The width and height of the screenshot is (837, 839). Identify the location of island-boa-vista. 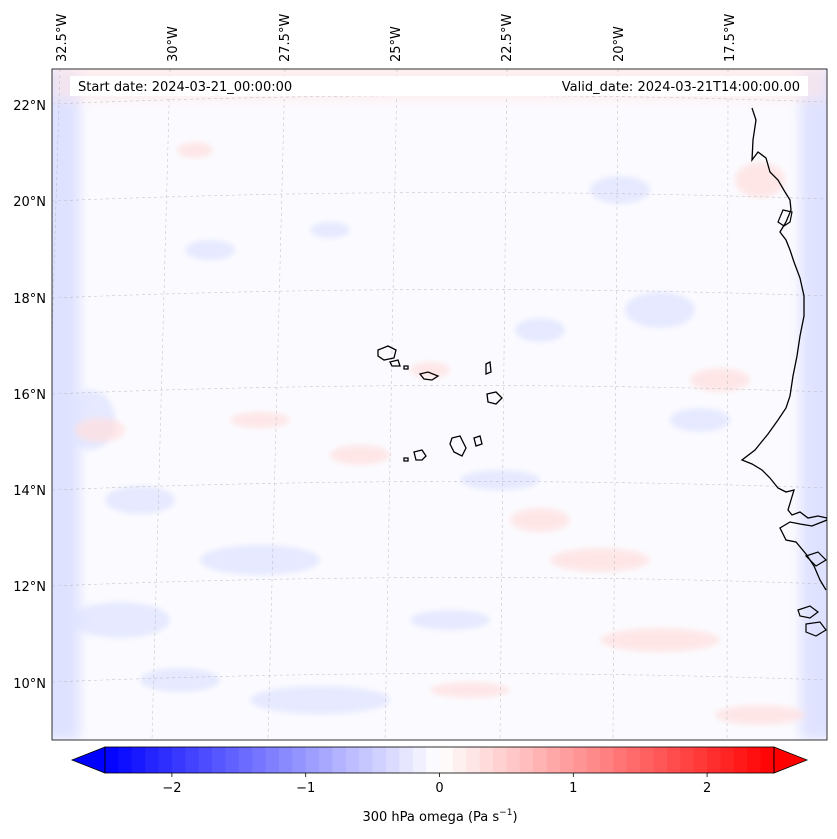
(494, 398).